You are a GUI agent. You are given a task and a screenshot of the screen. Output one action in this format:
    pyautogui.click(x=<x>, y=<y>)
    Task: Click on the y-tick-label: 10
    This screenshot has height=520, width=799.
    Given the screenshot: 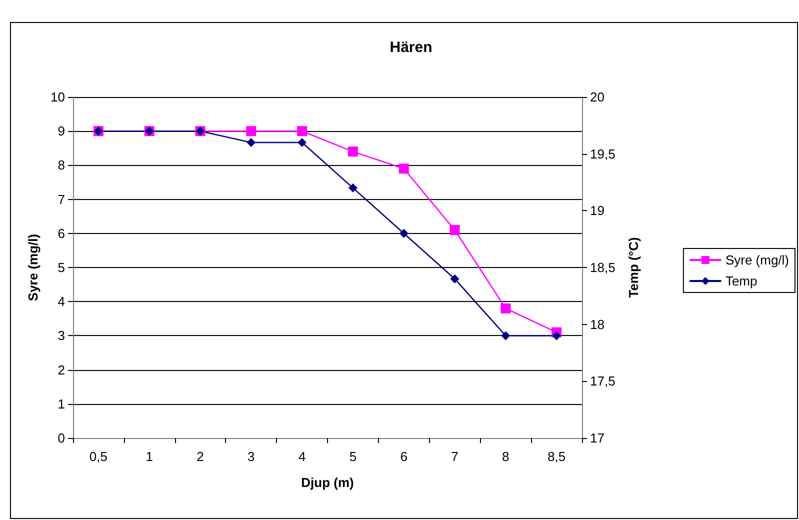 What is the action you would take?
    pyautogui.click(x=57, y=97)
    